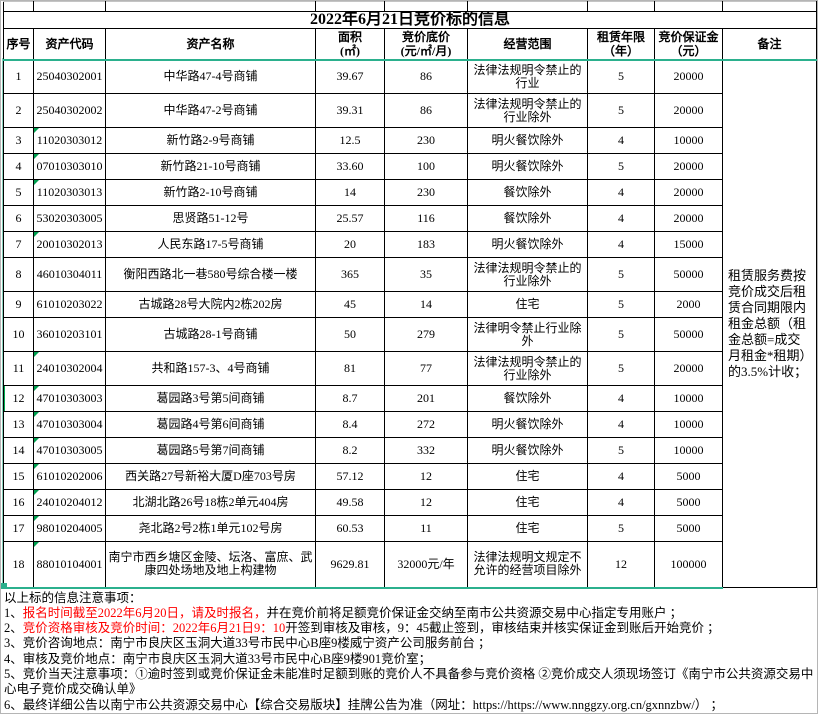 Image resolution: width=818 pixels, height=714 pixels. Describe the element at coordinates (69, 274) in the screenshot. I see `cell-code: 46010304011` at that location.